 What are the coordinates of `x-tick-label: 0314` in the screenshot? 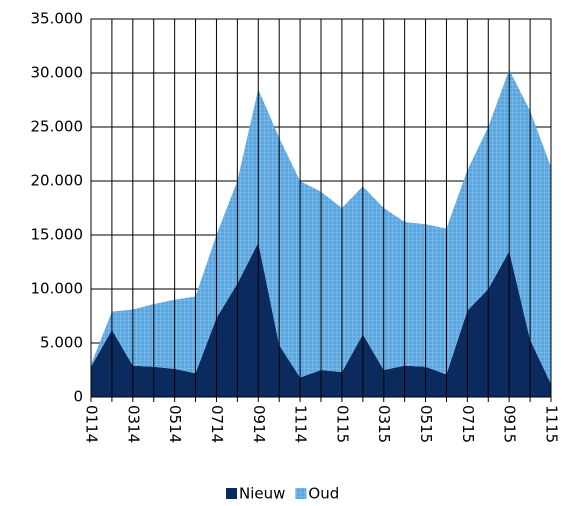 It's located at (133, 424).